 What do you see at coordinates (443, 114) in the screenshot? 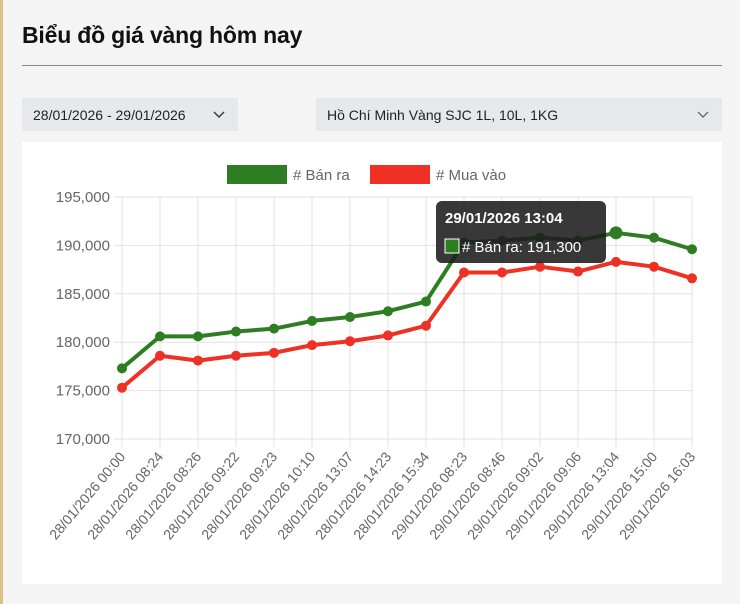
I see `product-value: Hồ Chí Minh Vàng SJC 1L, 10L, 1KG` at bounding box center [443, 114].